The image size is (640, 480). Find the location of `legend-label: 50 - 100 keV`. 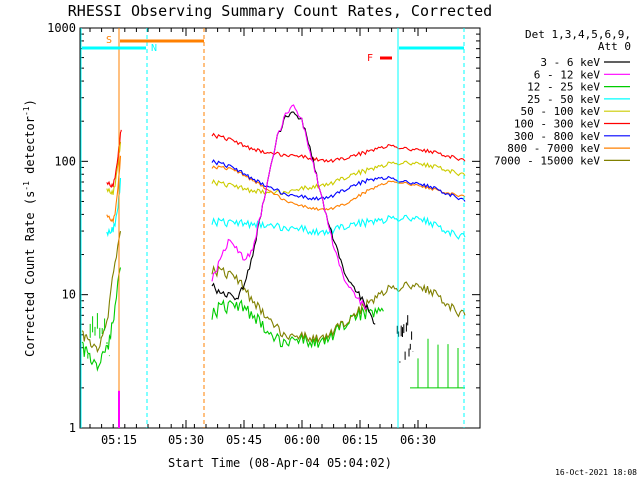

legend-label: 50 - 100 keV is located at coordinates (561, 111).